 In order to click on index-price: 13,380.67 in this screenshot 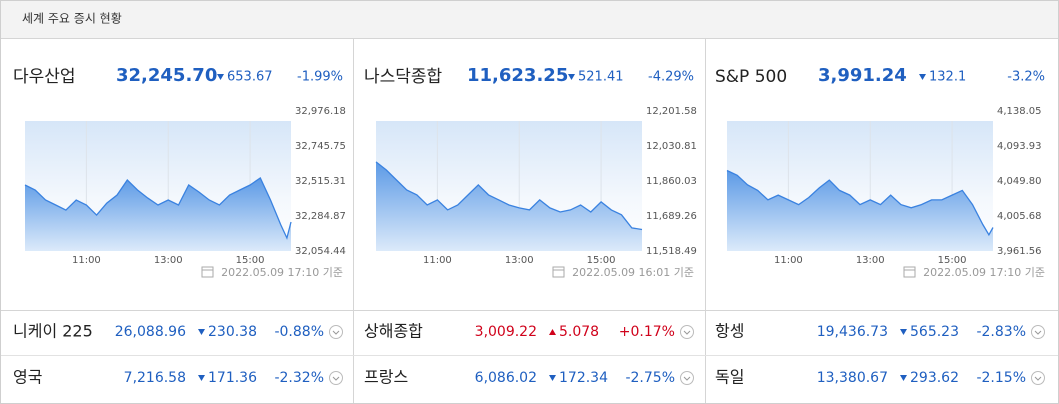, I will do `click(852, 378)`.